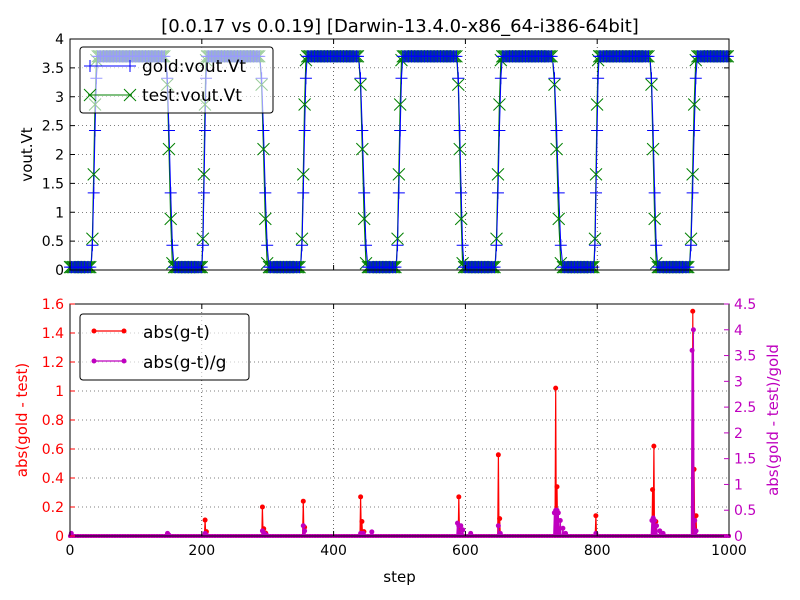 This screenshot has height=600, width=800. I want to click on legend-test-marker, so click(130, 95).